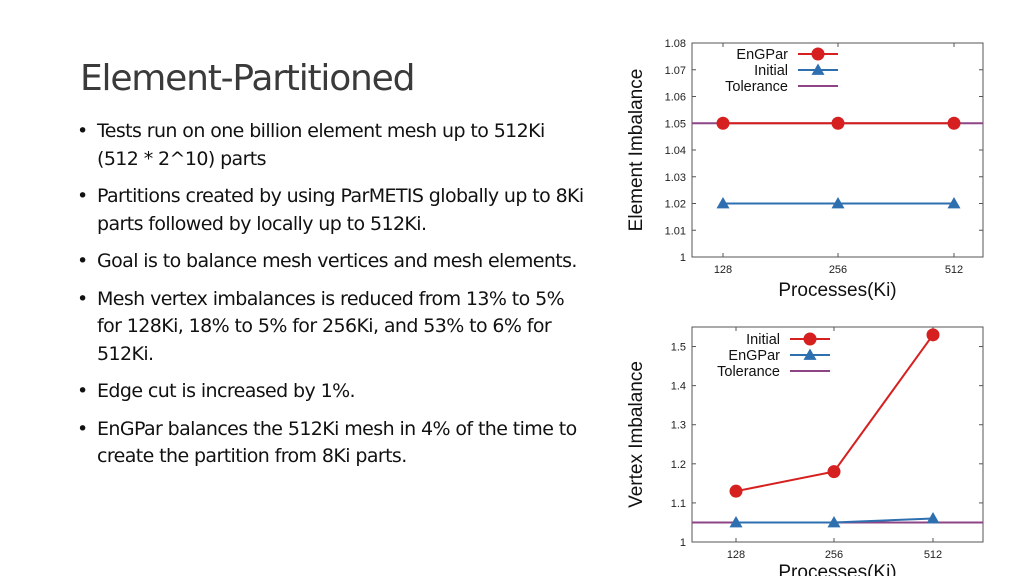 This screenshot has width=1024, height=576. What do you see at coordinates (678, 504) in the screenshot?
I see `y-tick-label: 1.1` at bounding box center [678, 504].